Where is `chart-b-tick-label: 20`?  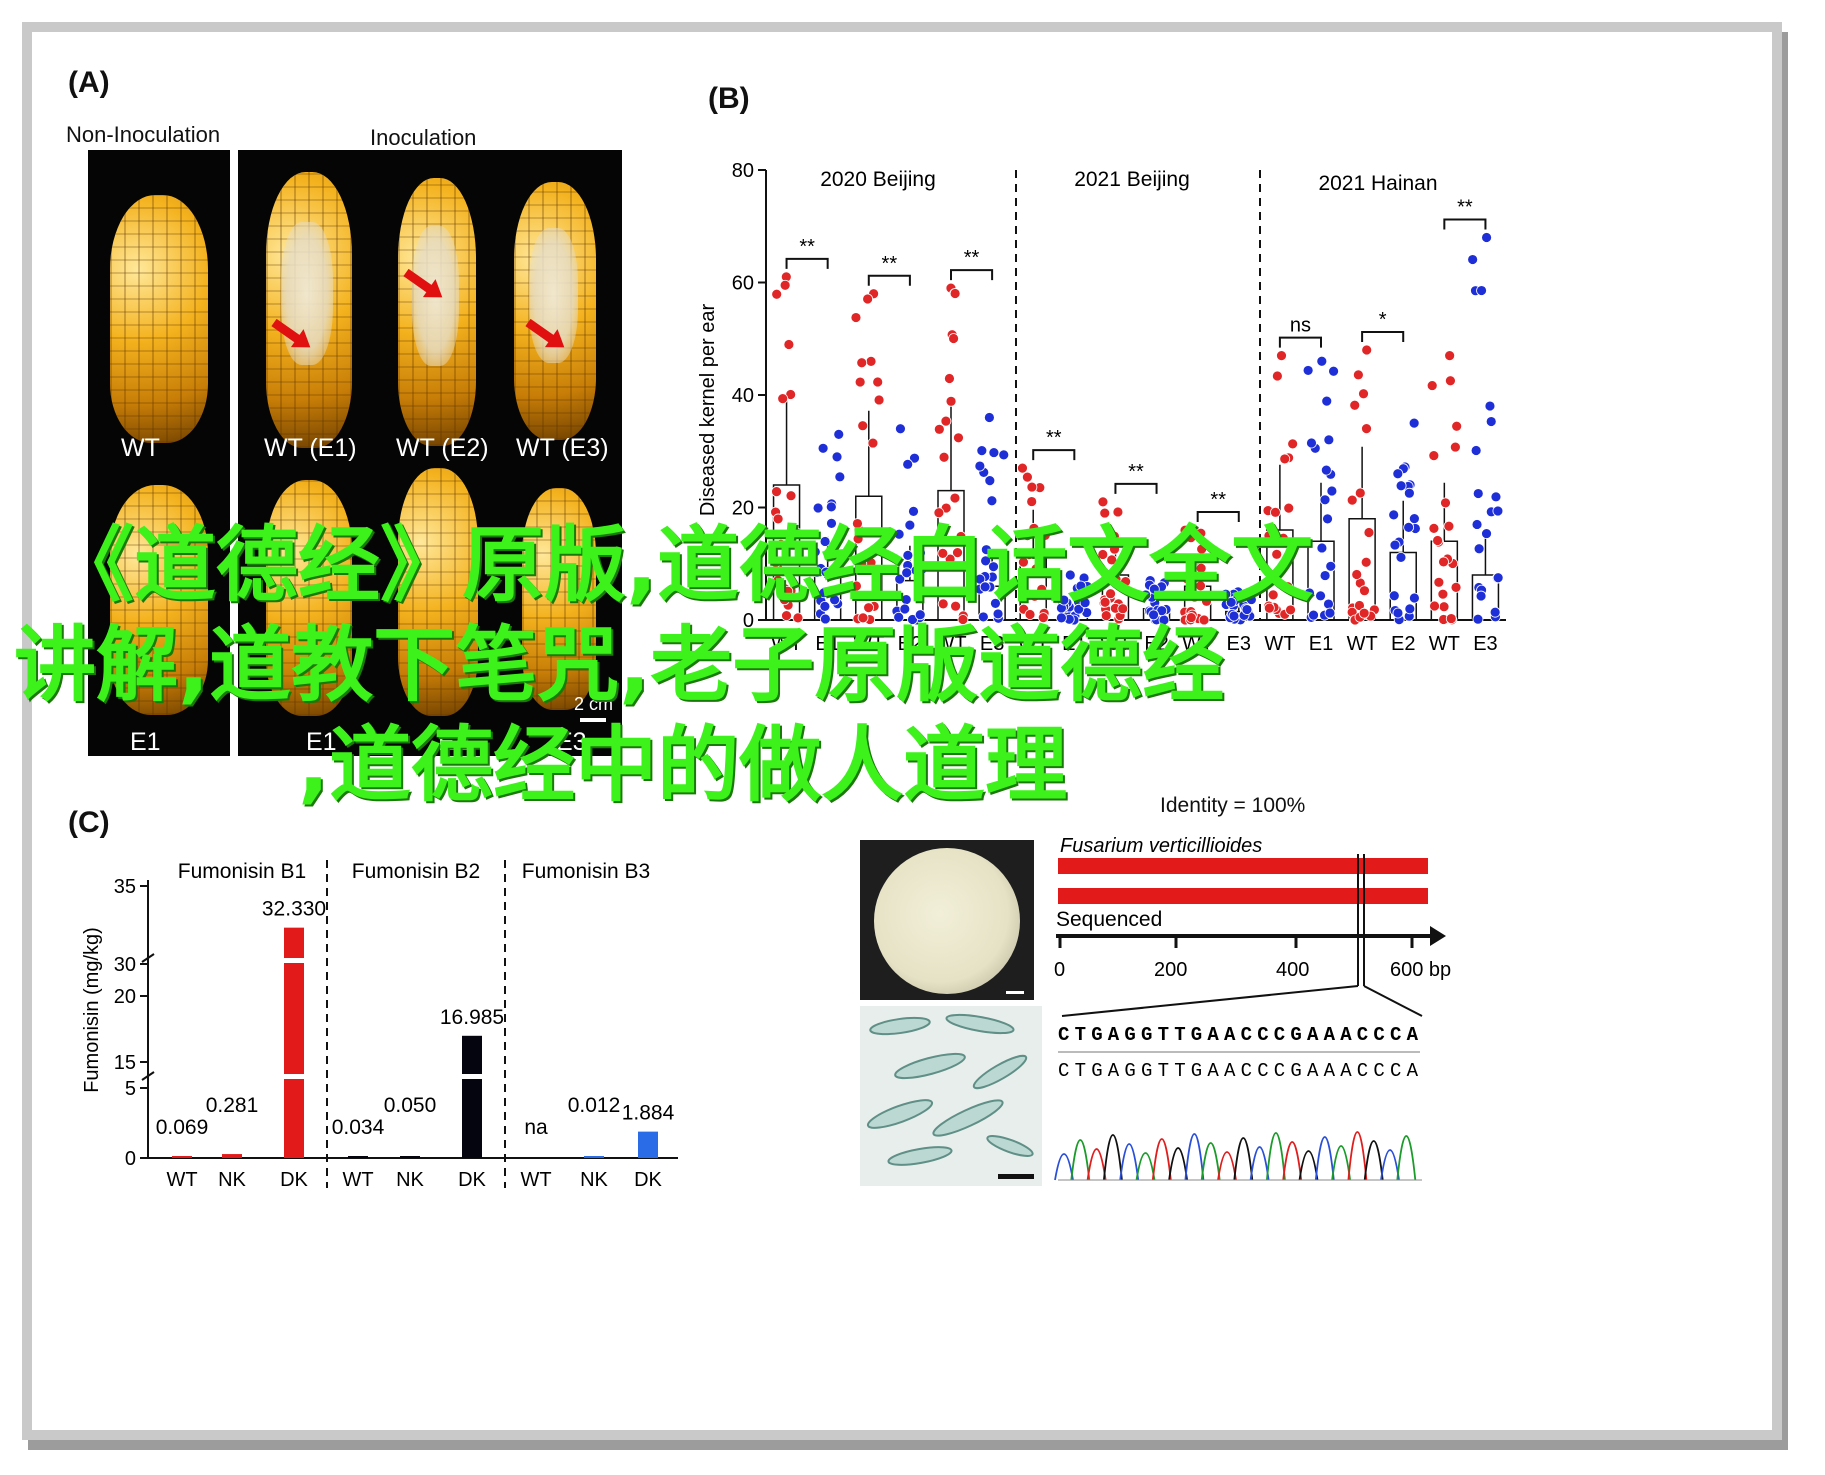
chart-b-tick-label: 20 is located at coordinates (743, 509).